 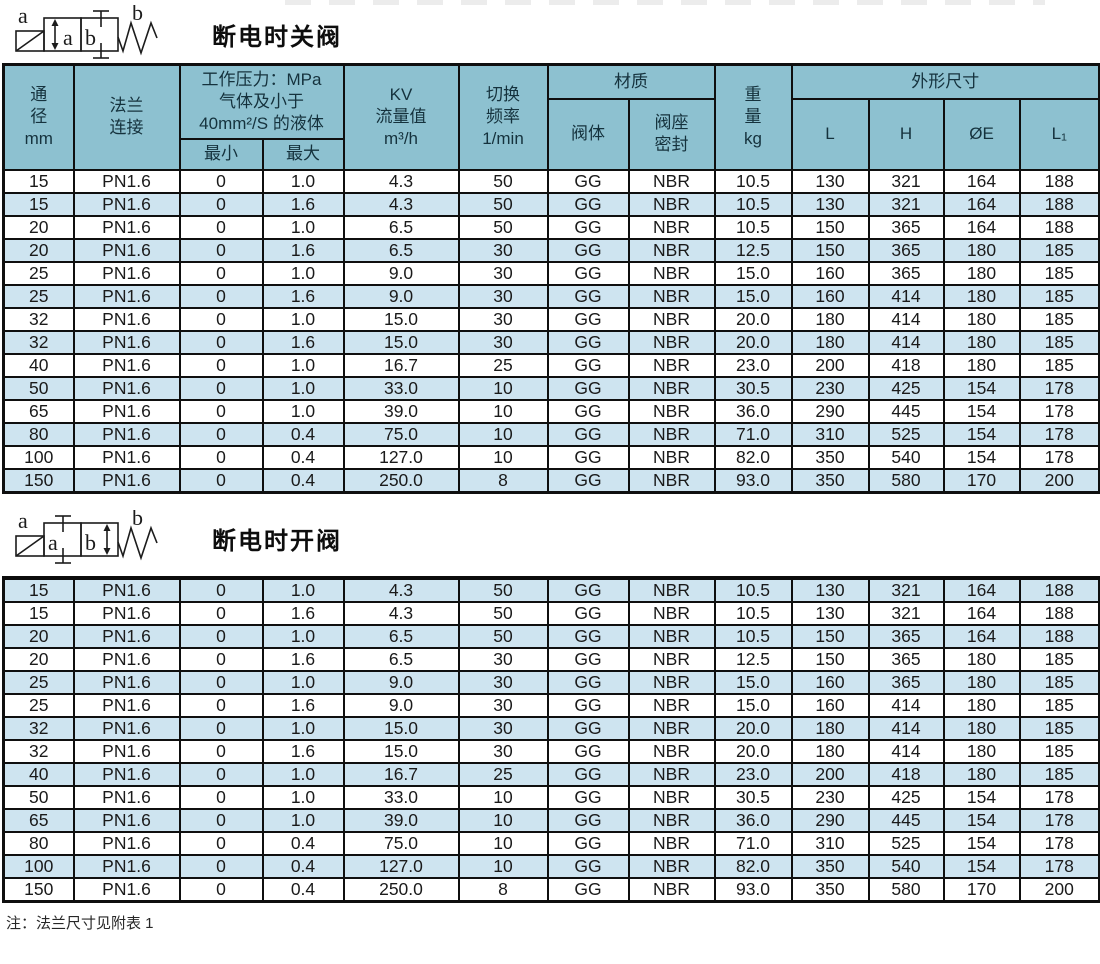 What do you see at coordinates (401, 204) in the screenshot?
I see `table-cell: 4.3` at bounding box center [401, 204].